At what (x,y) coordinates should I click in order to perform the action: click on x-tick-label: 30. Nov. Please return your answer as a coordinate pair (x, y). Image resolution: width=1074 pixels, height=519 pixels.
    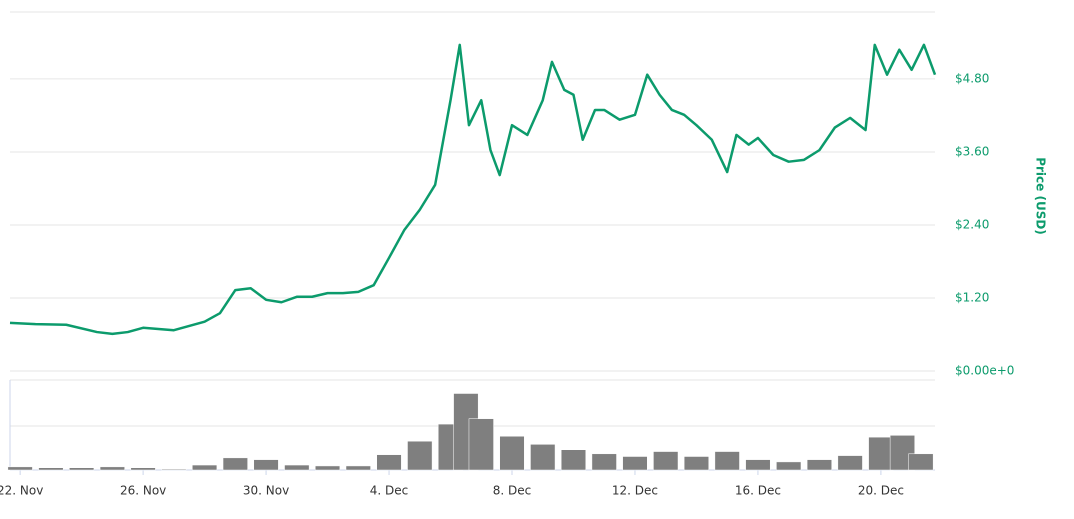
    Looking at the image, I should click on (266, 491).